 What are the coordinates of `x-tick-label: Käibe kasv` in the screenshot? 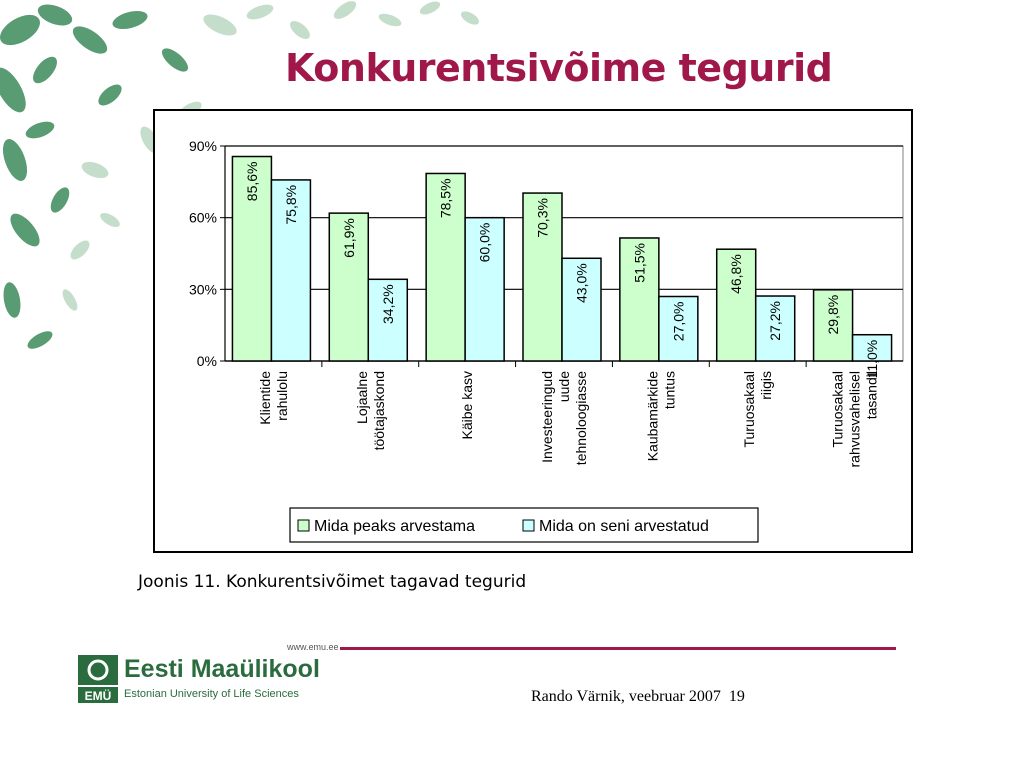 It's located at (467, 405).